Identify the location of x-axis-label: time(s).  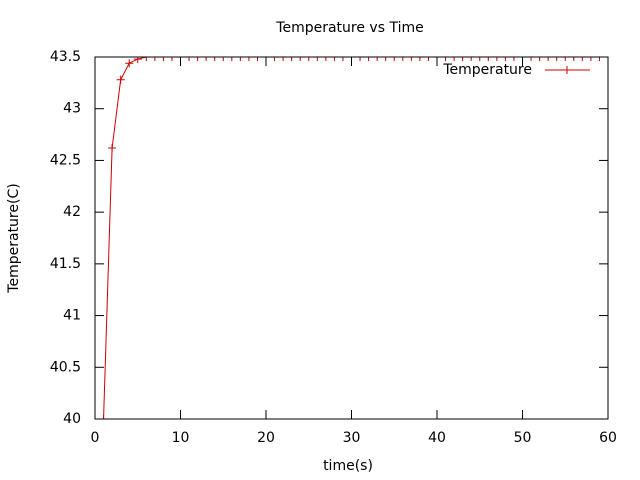
(348, 466).